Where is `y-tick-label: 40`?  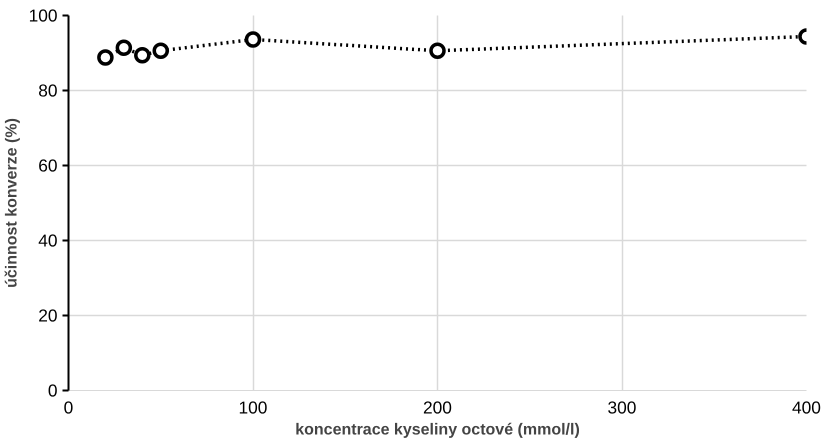 y-tick-label: 40 is located at coordinates (48, 240).